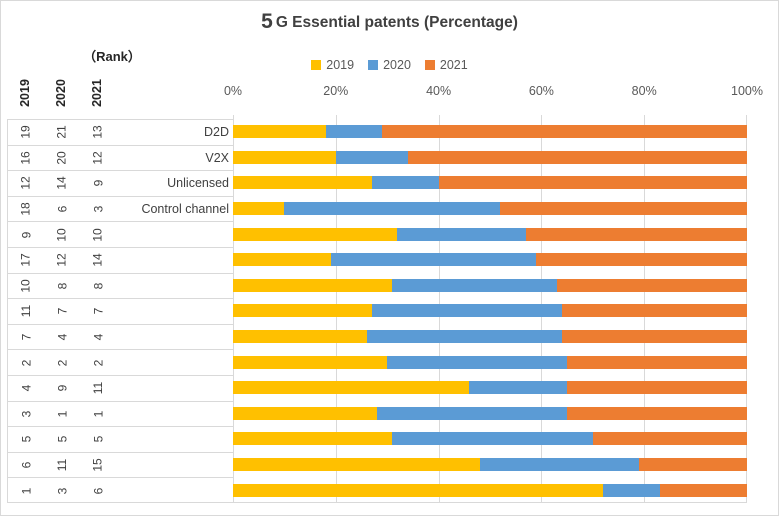  I want to click on rank-value: 17, so click(25, 260).